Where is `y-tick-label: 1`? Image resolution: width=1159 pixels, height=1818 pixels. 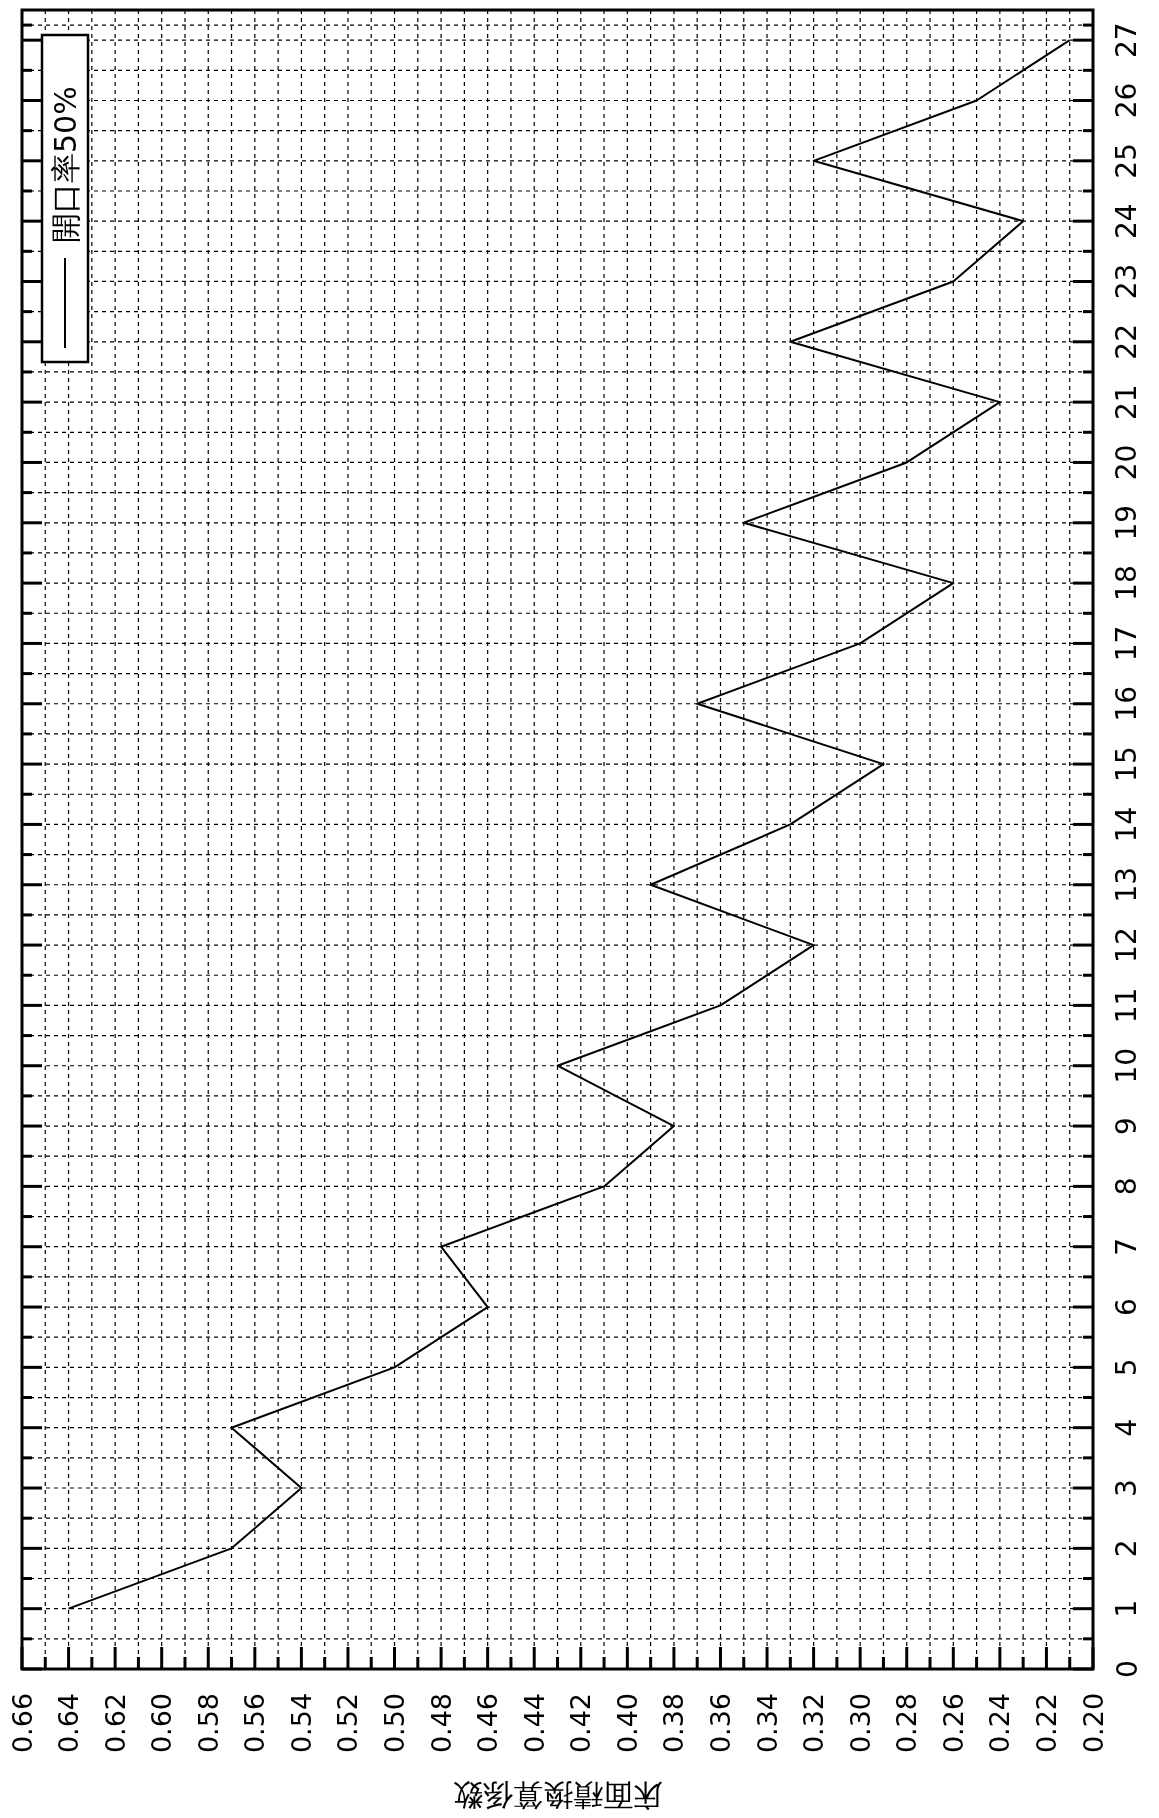
y-tick-label: 1 is located at coordinates (1127, 1608).